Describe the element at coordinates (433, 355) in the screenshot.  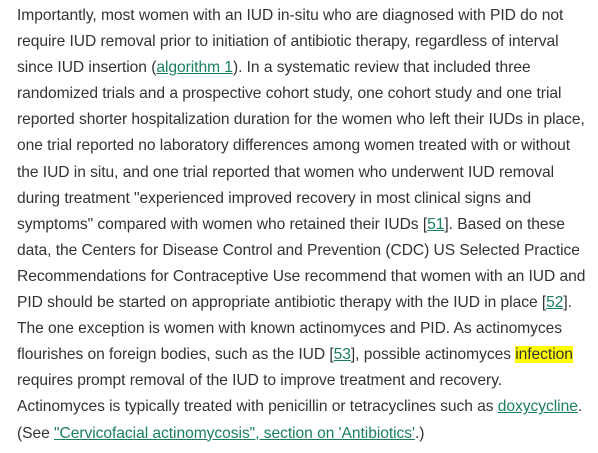
I see `text-segment: ], possible actinomyces` at that location.